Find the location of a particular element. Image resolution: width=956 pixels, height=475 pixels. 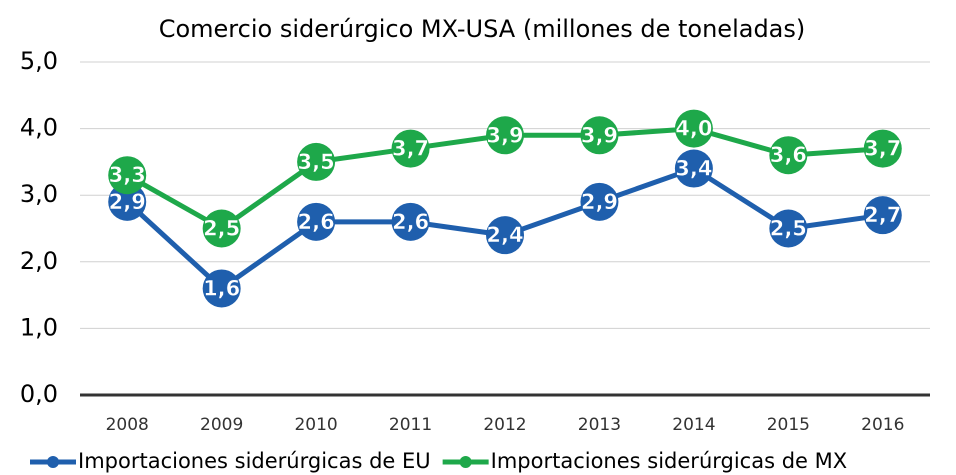

y-tick-label: 2,0 is located at coordinates (39, 261).